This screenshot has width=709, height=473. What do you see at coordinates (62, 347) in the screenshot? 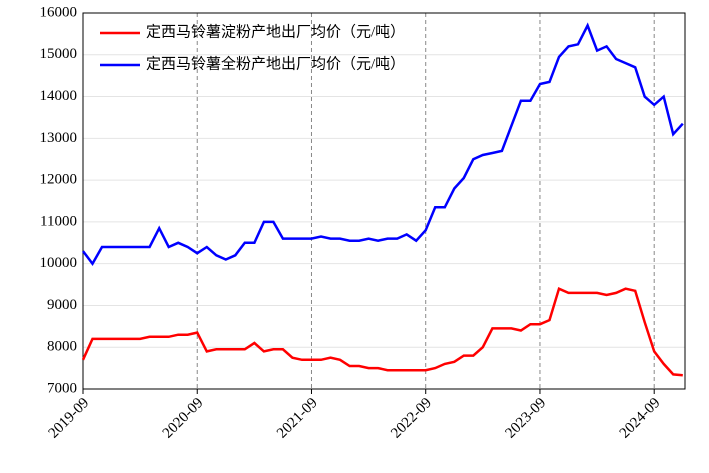
I see `y-tick-label: 8000` at bounding box center [62, 347].